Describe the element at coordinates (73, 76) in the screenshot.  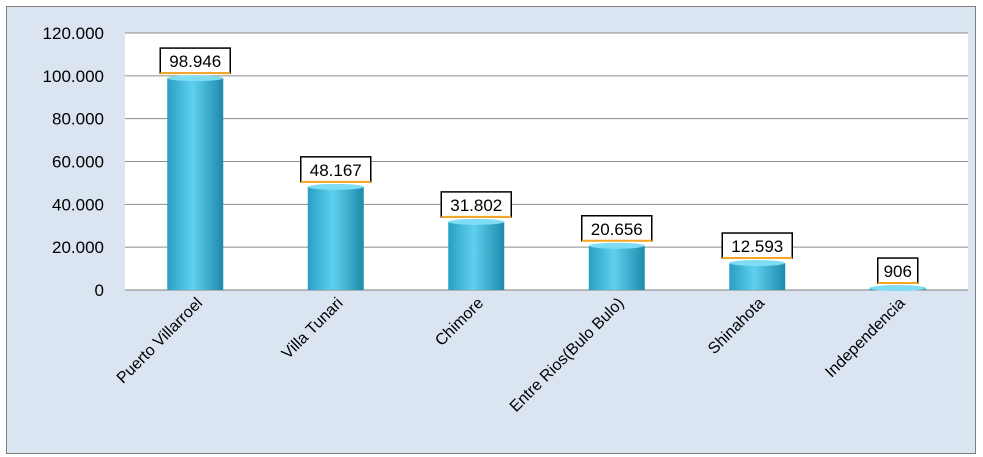
I see `y-tick-label: 100.000` at that location.